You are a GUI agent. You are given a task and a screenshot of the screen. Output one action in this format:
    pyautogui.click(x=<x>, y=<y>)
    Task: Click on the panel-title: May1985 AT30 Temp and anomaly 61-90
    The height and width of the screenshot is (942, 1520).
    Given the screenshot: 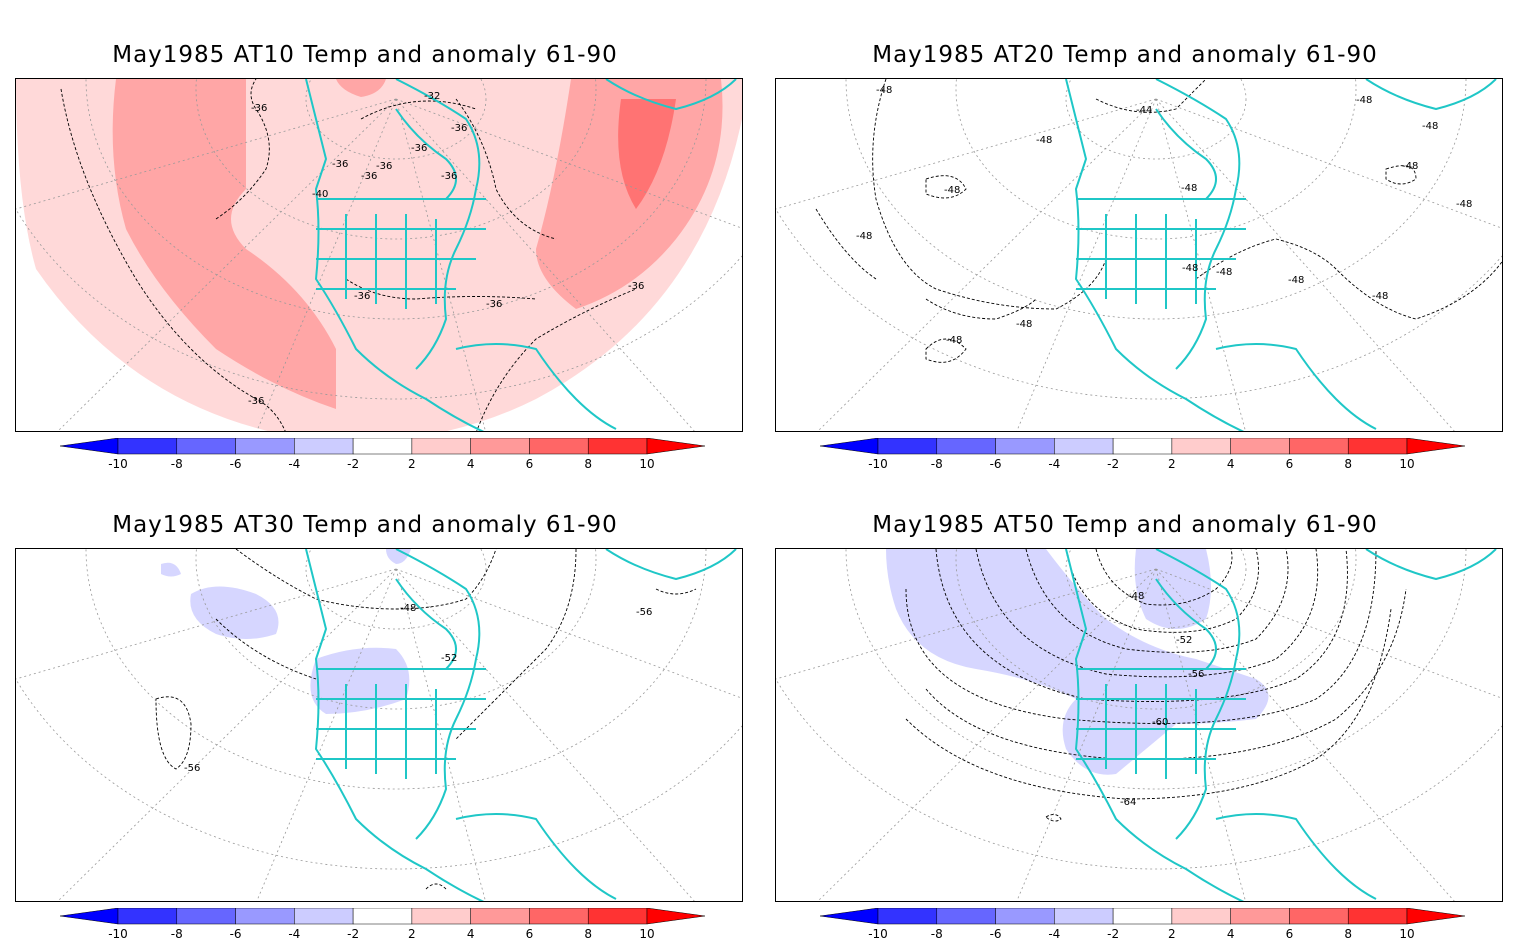 What is the action you would take?
    pyautogui.click(x=365, y=525)
    